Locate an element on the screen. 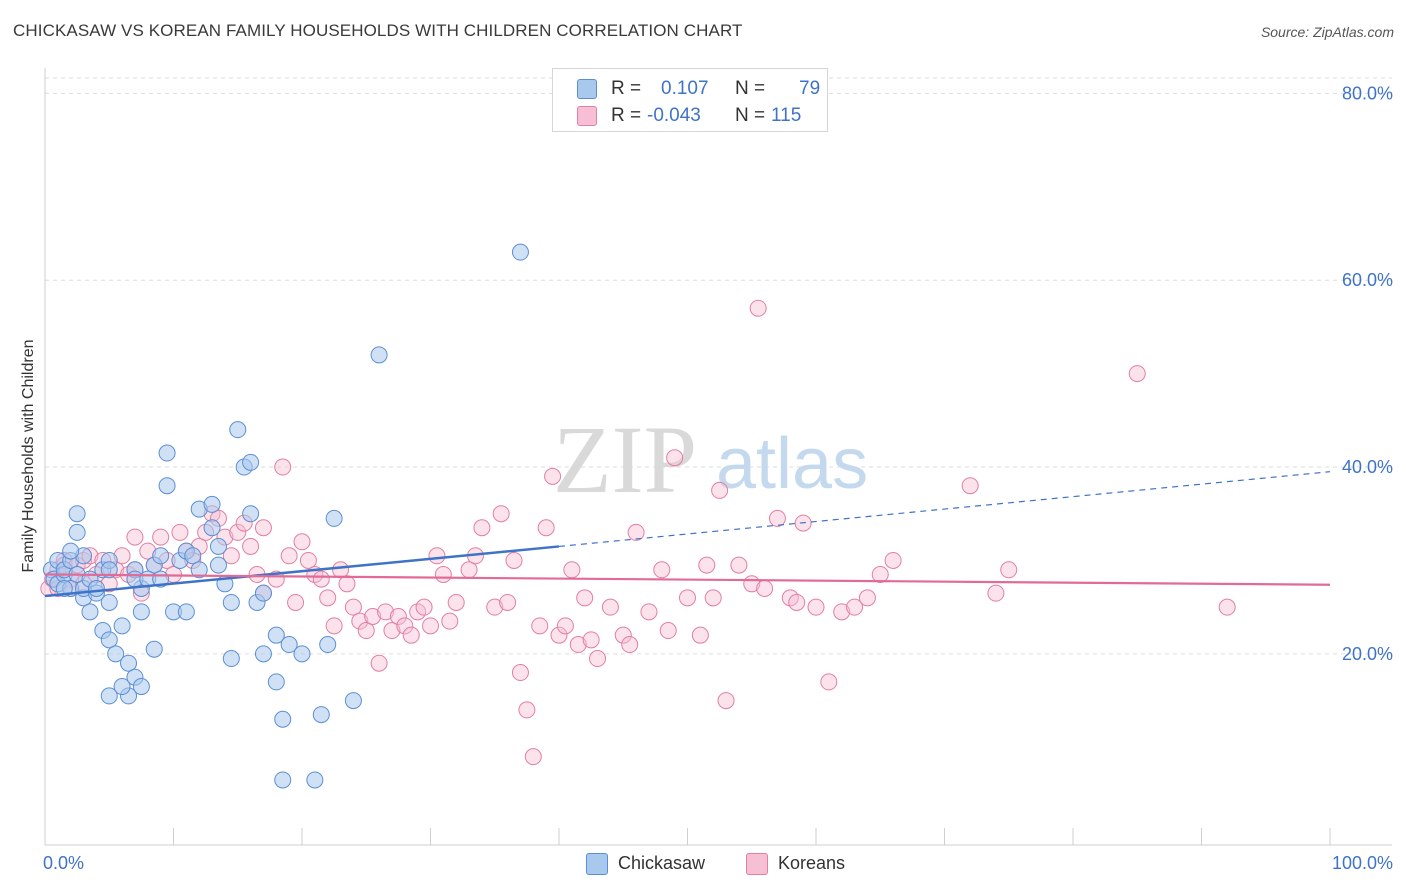  trend-lines is located at coordinates (687, 534).